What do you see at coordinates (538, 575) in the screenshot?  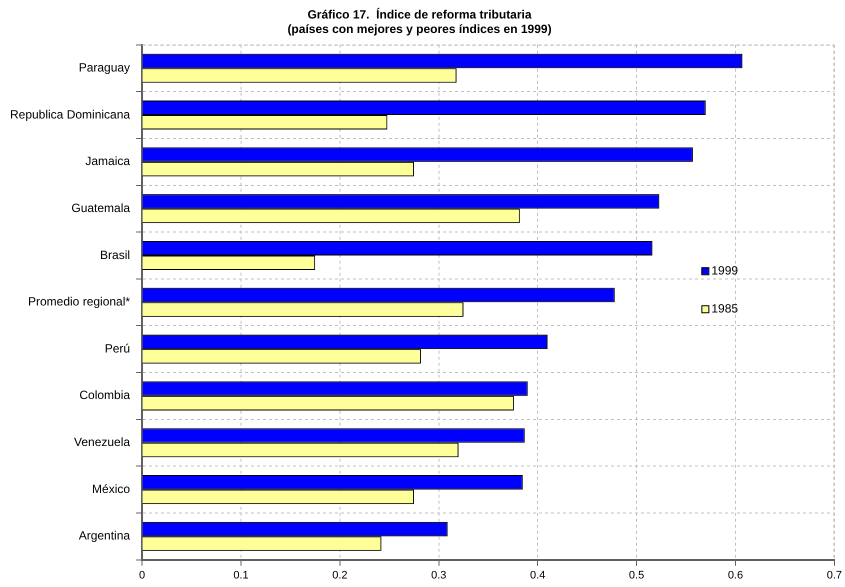 I see `x-tick-label: 0.4` at bounding box center [538, 575].